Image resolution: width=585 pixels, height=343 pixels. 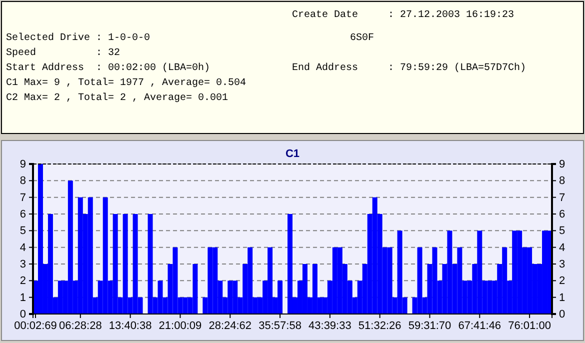 I want to click on y2-tick-label: 7, so click(x=562, y=198).